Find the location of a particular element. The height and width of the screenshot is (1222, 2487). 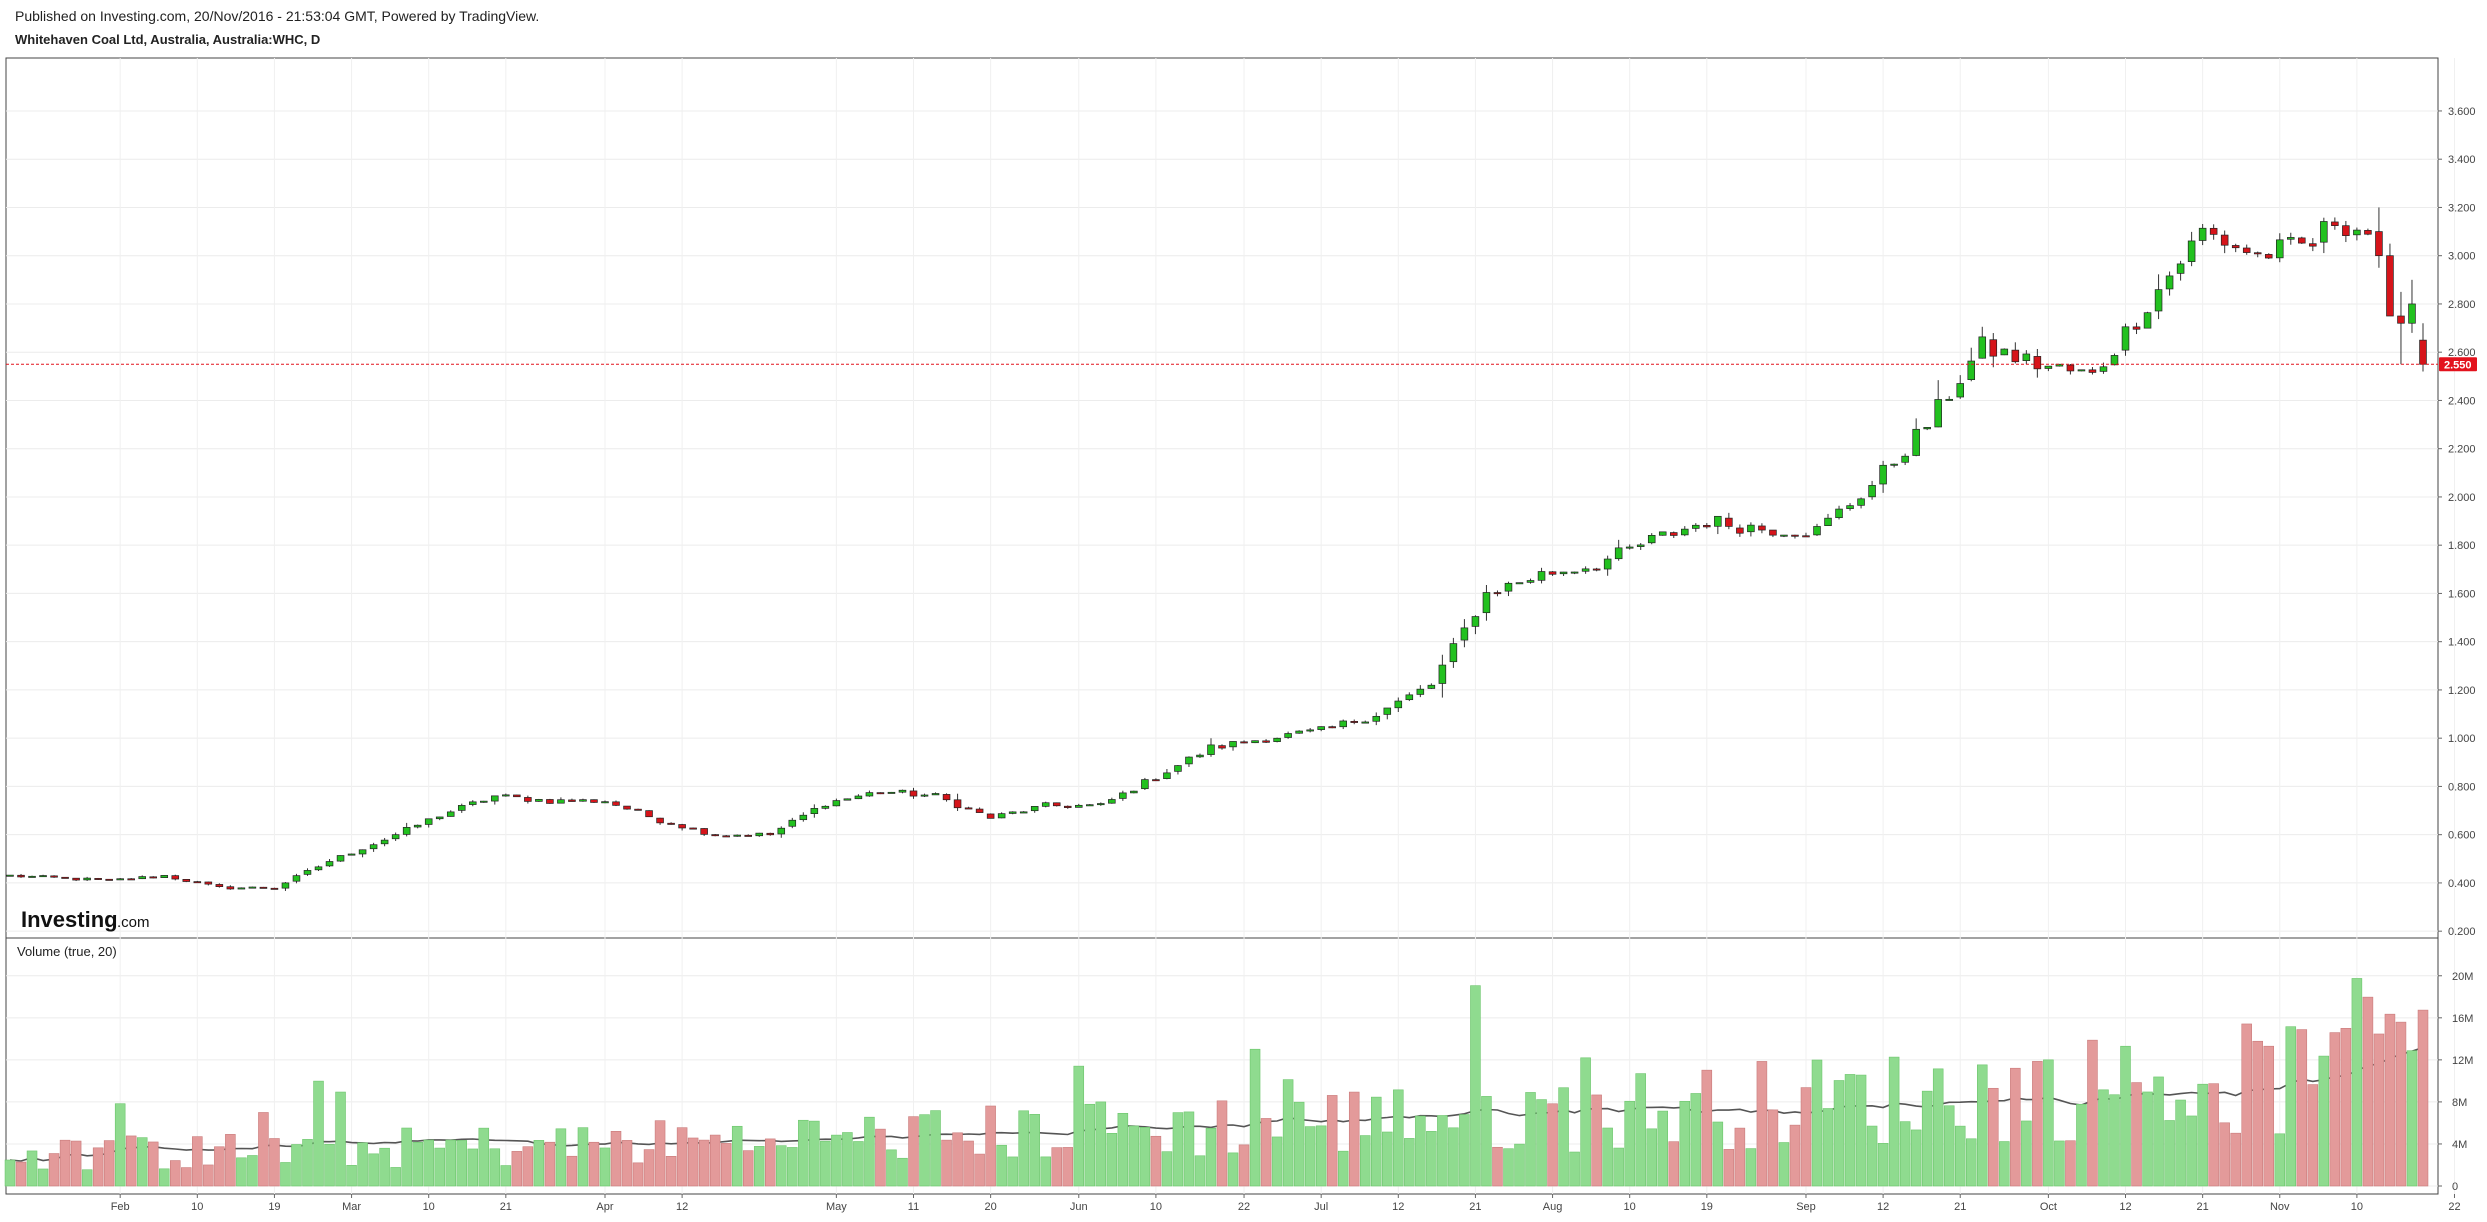

price-tick-label: 0.200 is located at coordinates (2462, 932).